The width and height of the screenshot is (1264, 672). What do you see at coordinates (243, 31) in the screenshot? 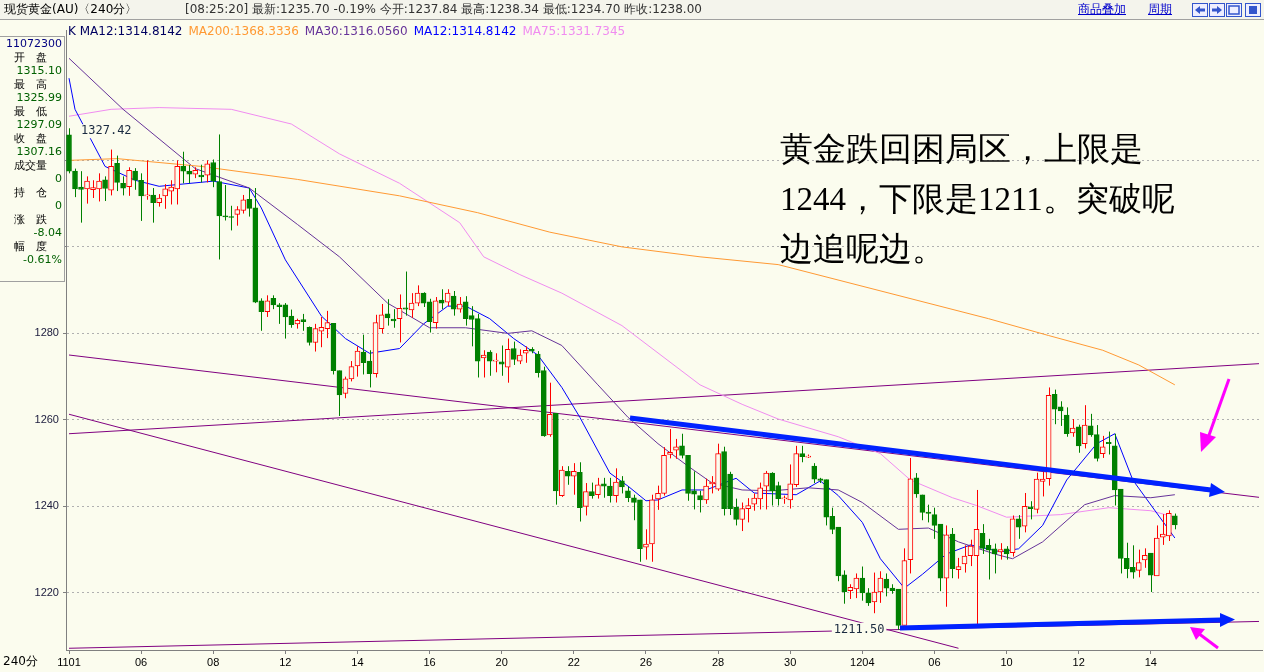
I see `text: MA200:1368.3336` at bounding box center [243, 31].